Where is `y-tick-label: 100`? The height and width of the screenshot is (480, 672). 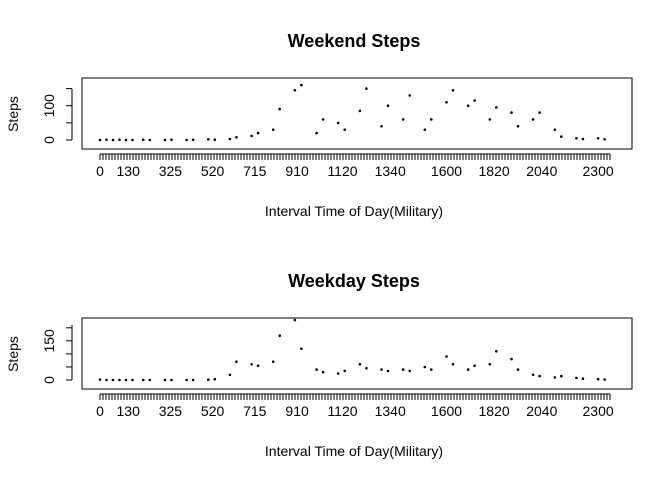
y-tick-label: 100 is located at coordinates (49, 106).